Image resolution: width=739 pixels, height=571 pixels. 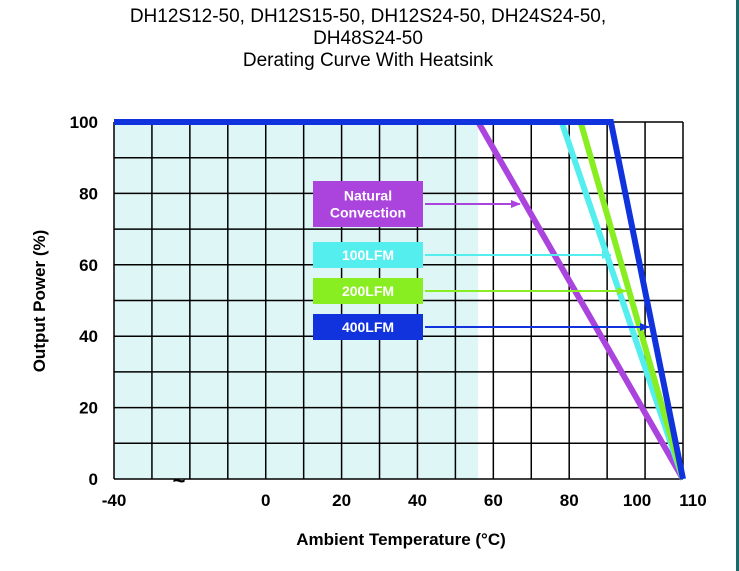 What do you see at coordinates (84, 122) in the screenshot?
I see `y-tick-label: 100` at bounding box center [84, 122].